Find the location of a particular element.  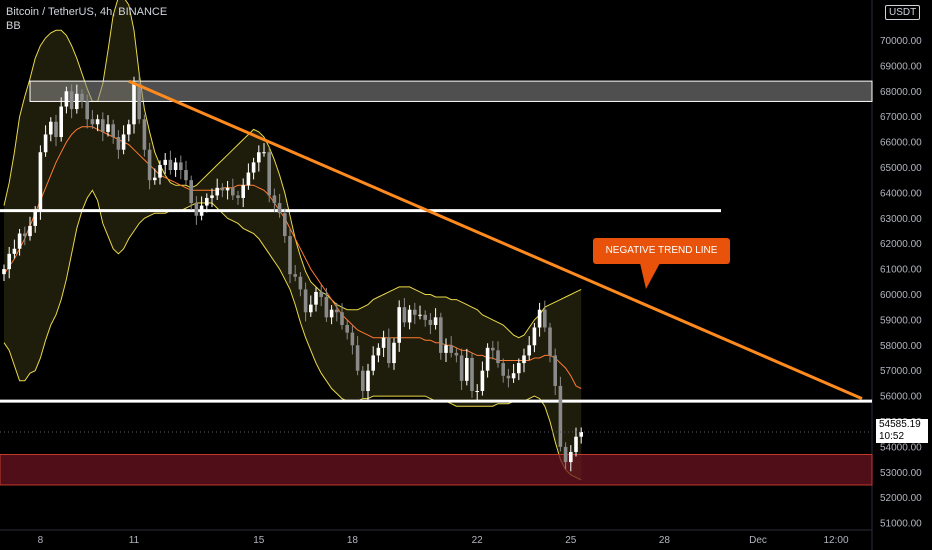

price-axis-tick-label: 70000.00 is located at coordinates (901, 41).